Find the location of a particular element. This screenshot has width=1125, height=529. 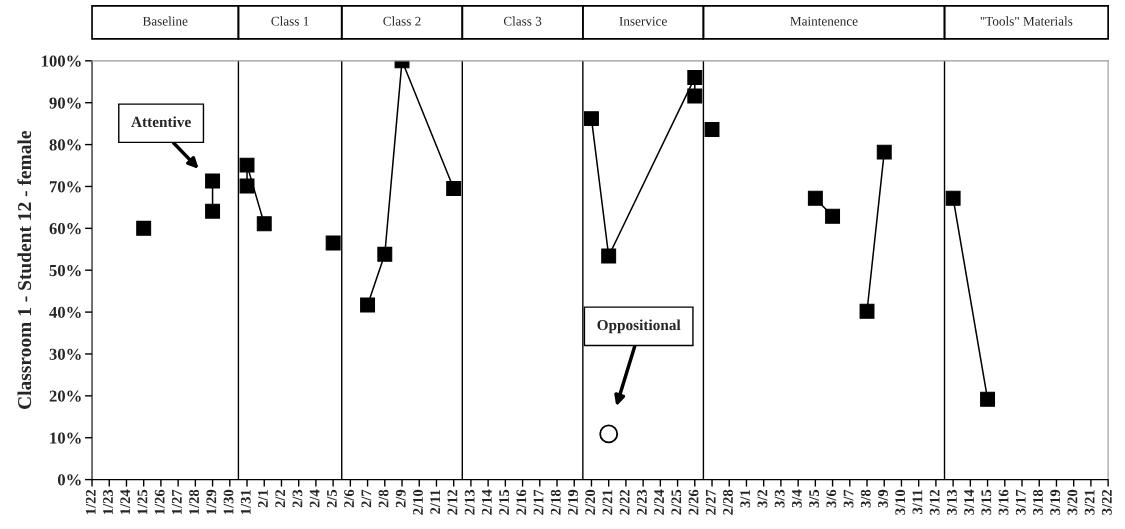

x-tick-label: 2/1 is located at coordinates (263, 499).